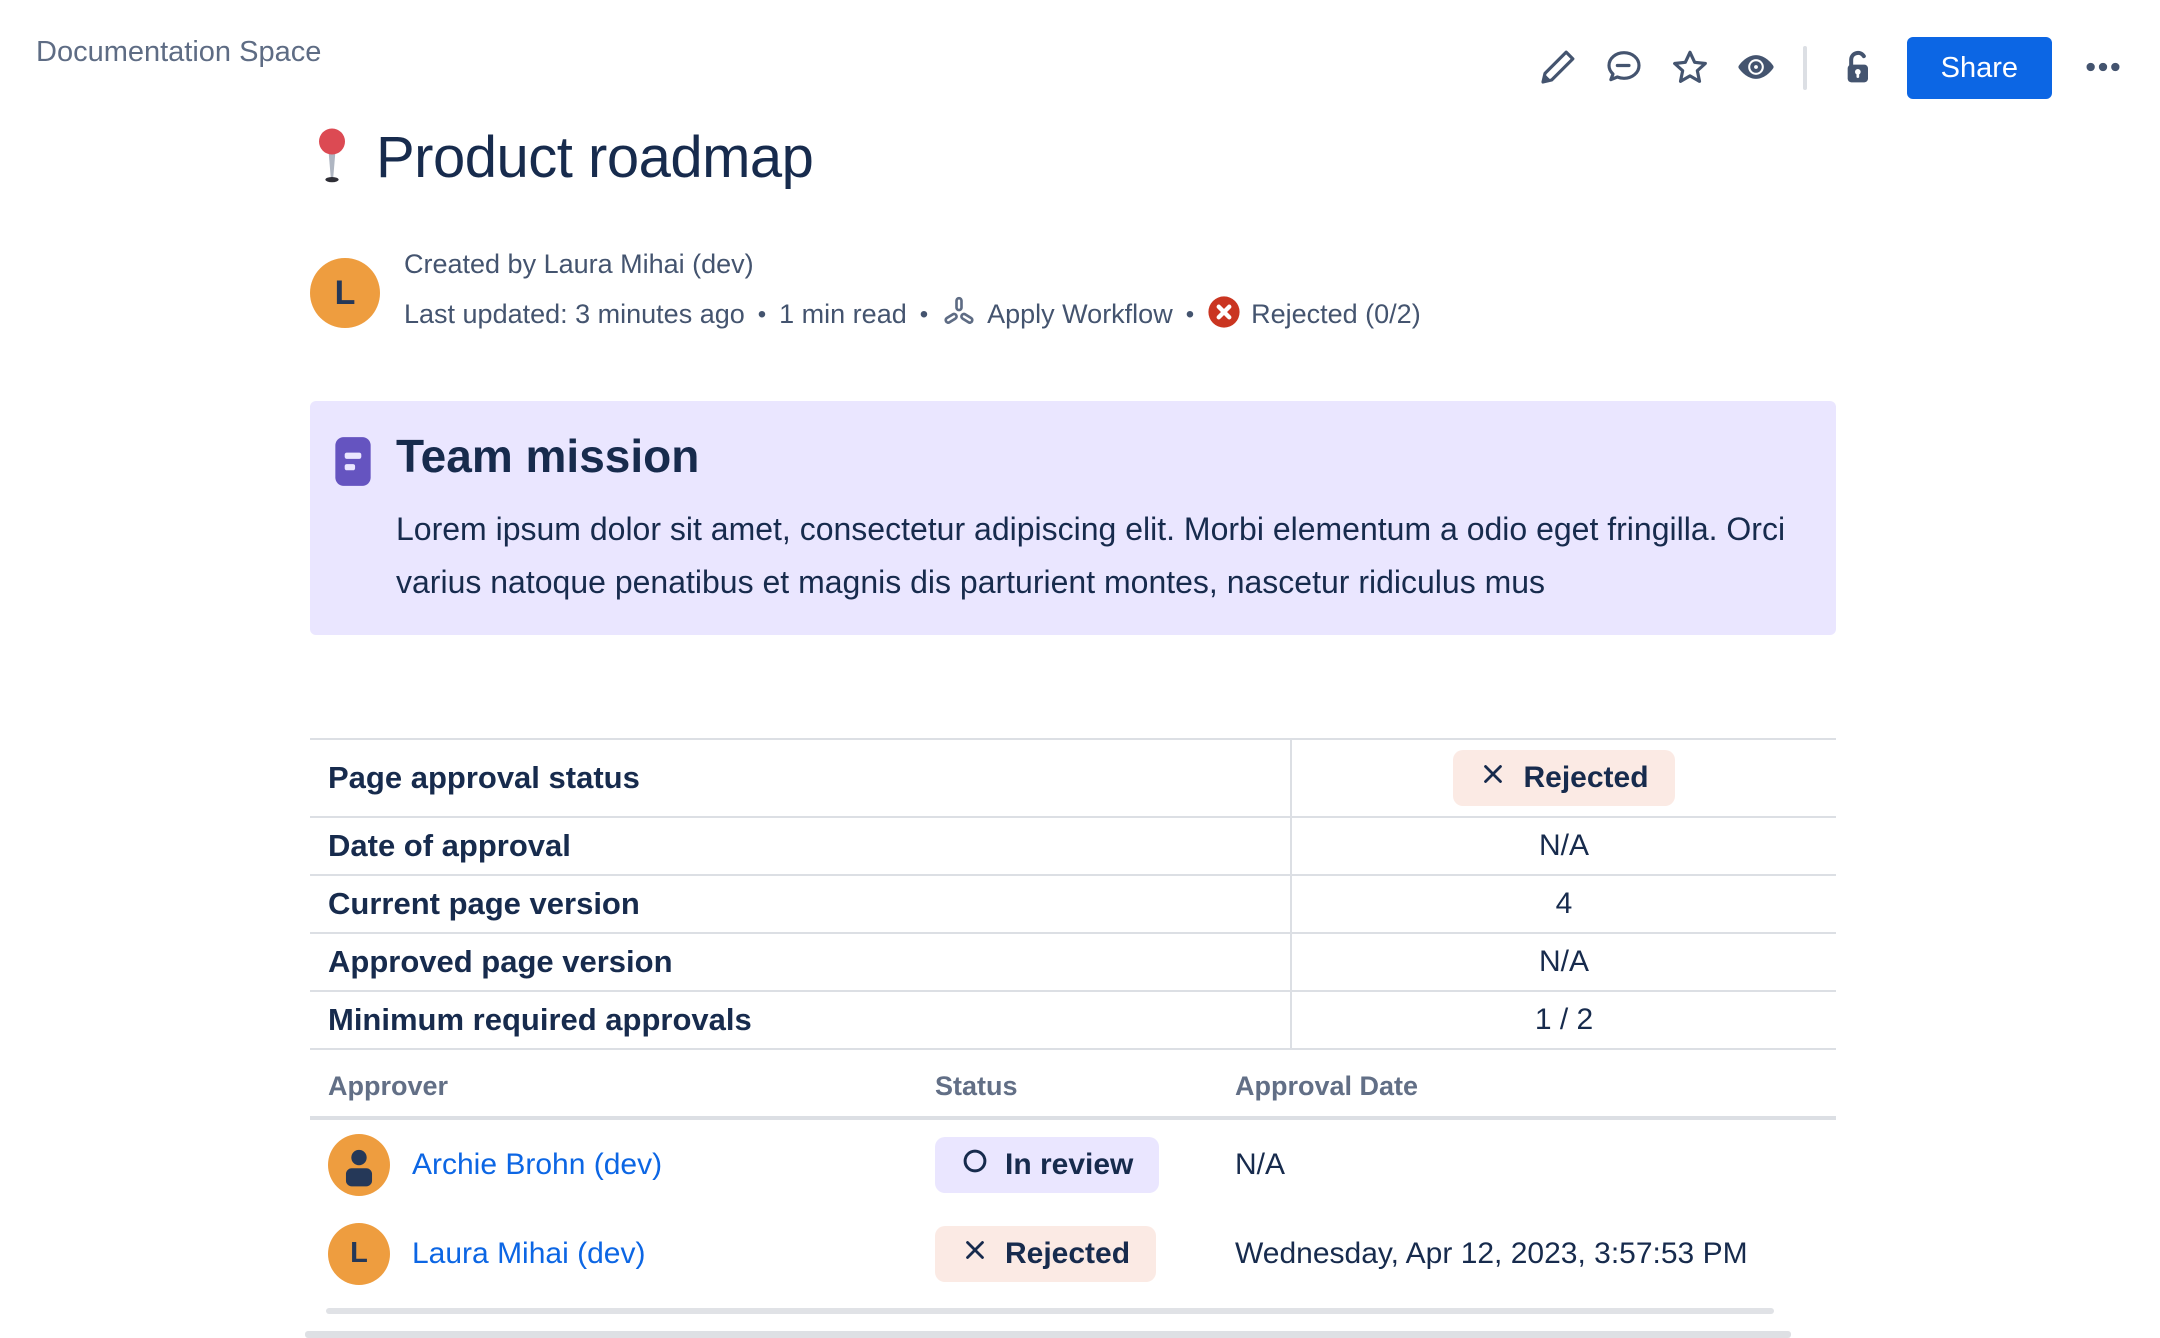  I want to click on page-title-row: Product roadmap, so click(1073, 157).